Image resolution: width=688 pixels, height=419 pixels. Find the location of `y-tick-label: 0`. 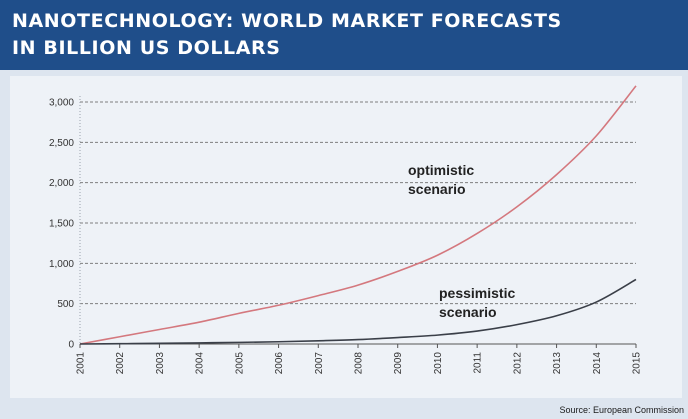

y-tick-label: 0 is located at coordinates (71, 345).